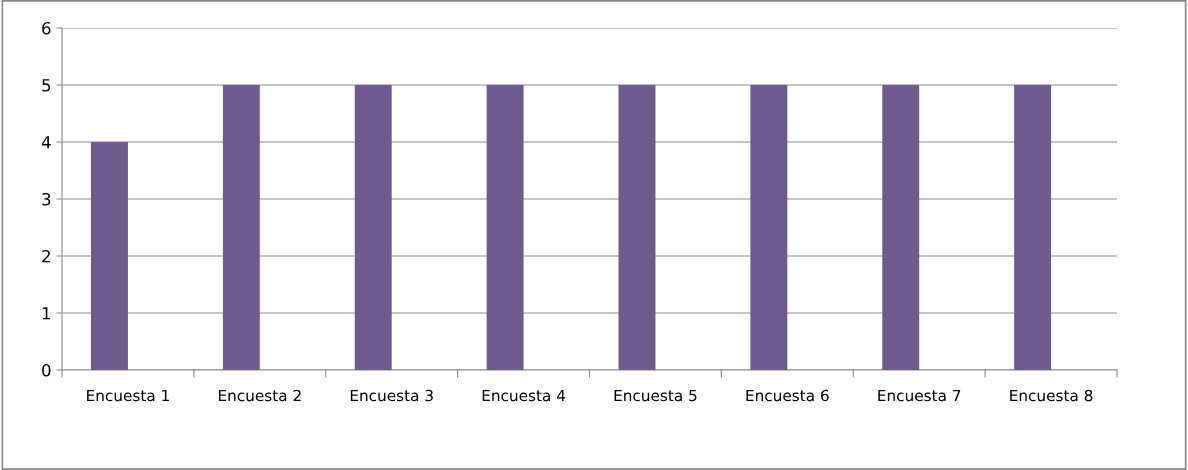 This screenshot has height=470, width=1188. I want to click on x-tick-label: Encuesta 4, so click(524, 395).